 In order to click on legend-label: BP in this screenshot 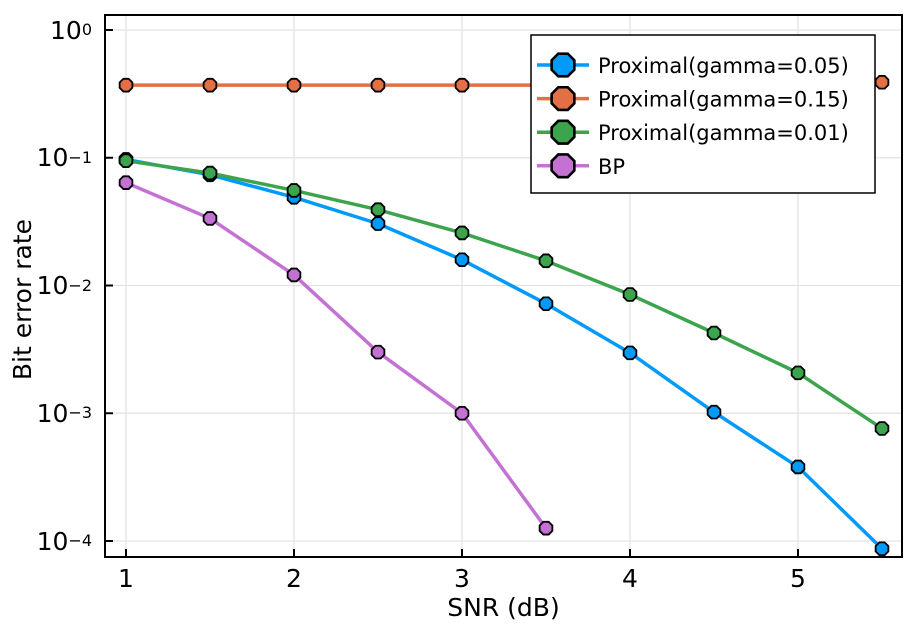, I will do `click(611, 167)`.